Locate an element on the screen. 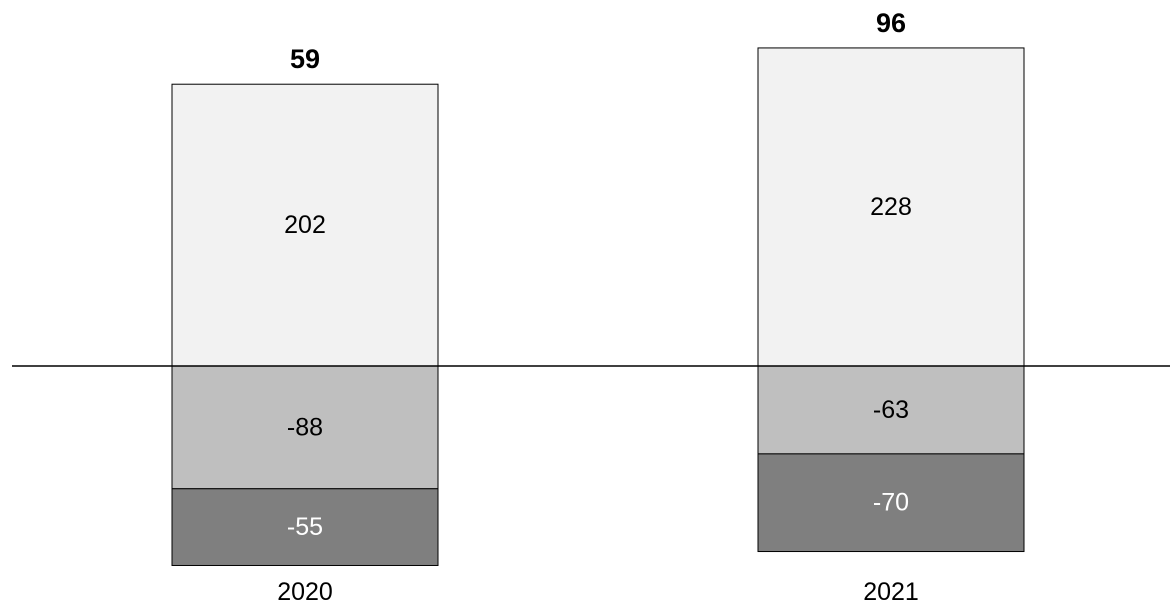 This screenshot has height=613, width=1170. bar-segment-2021-s1 is located at coordinates (891, 410).